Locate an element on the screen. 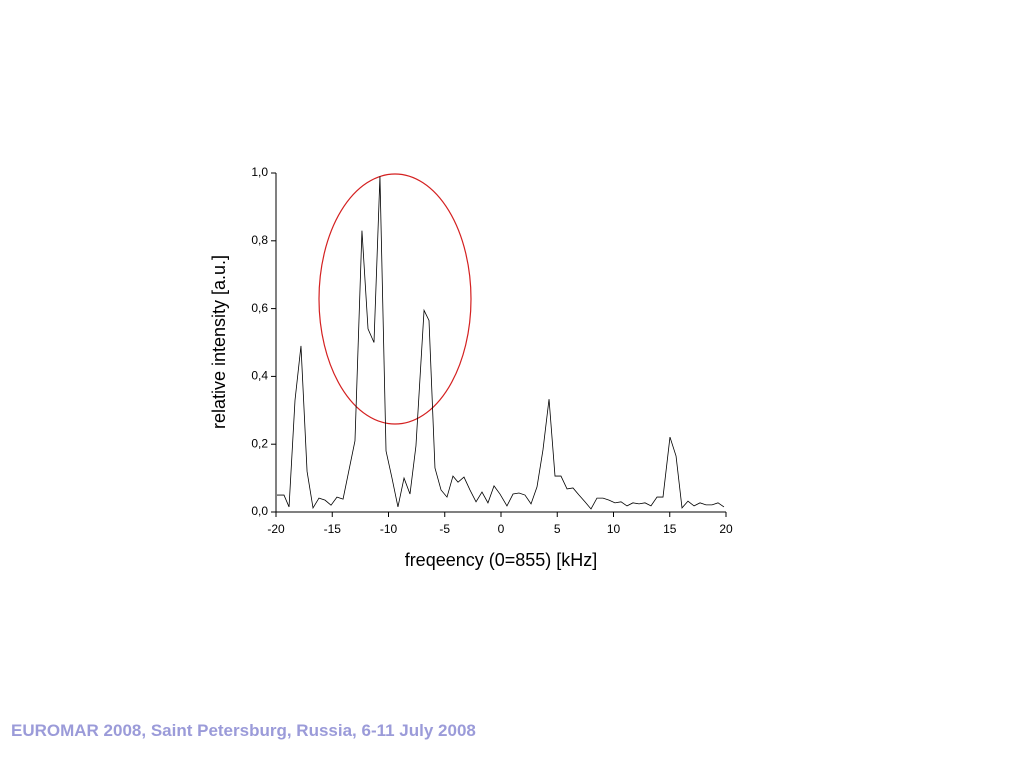  x-tick-label: 20 is located at coordinates (726, 529).